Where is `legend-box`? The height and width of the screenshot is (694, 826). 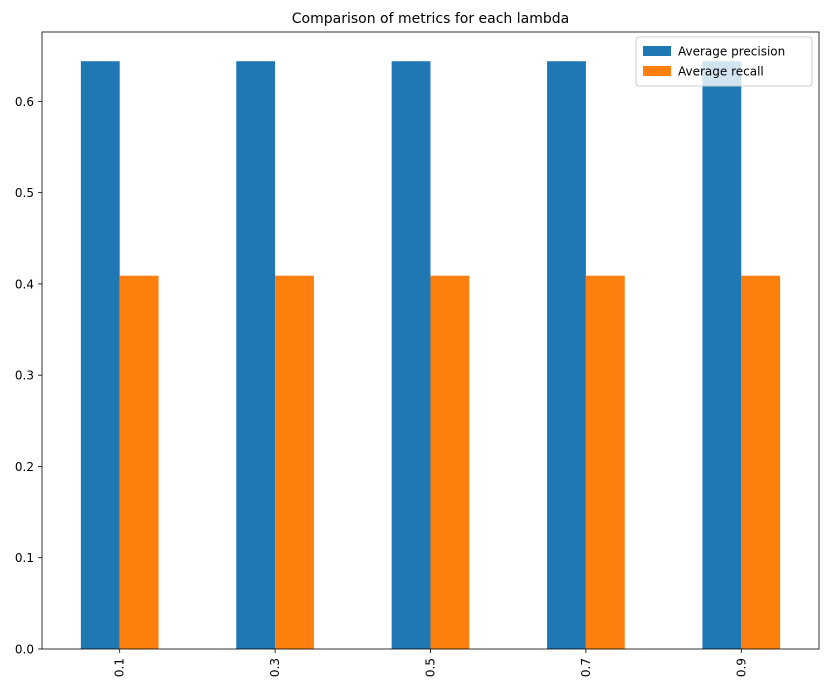 legend-box is located at coordinates (724, 61).